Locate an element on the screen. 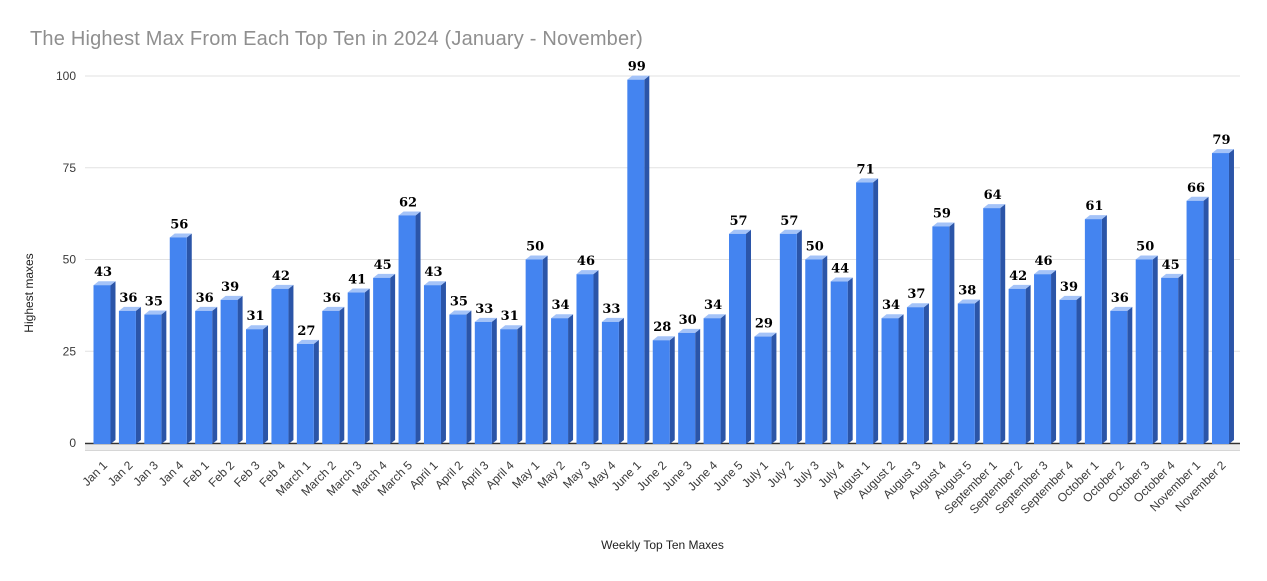 The image size is (1267, 581). x-tick-label: Jan 4 is located at coordinates (171, 473).